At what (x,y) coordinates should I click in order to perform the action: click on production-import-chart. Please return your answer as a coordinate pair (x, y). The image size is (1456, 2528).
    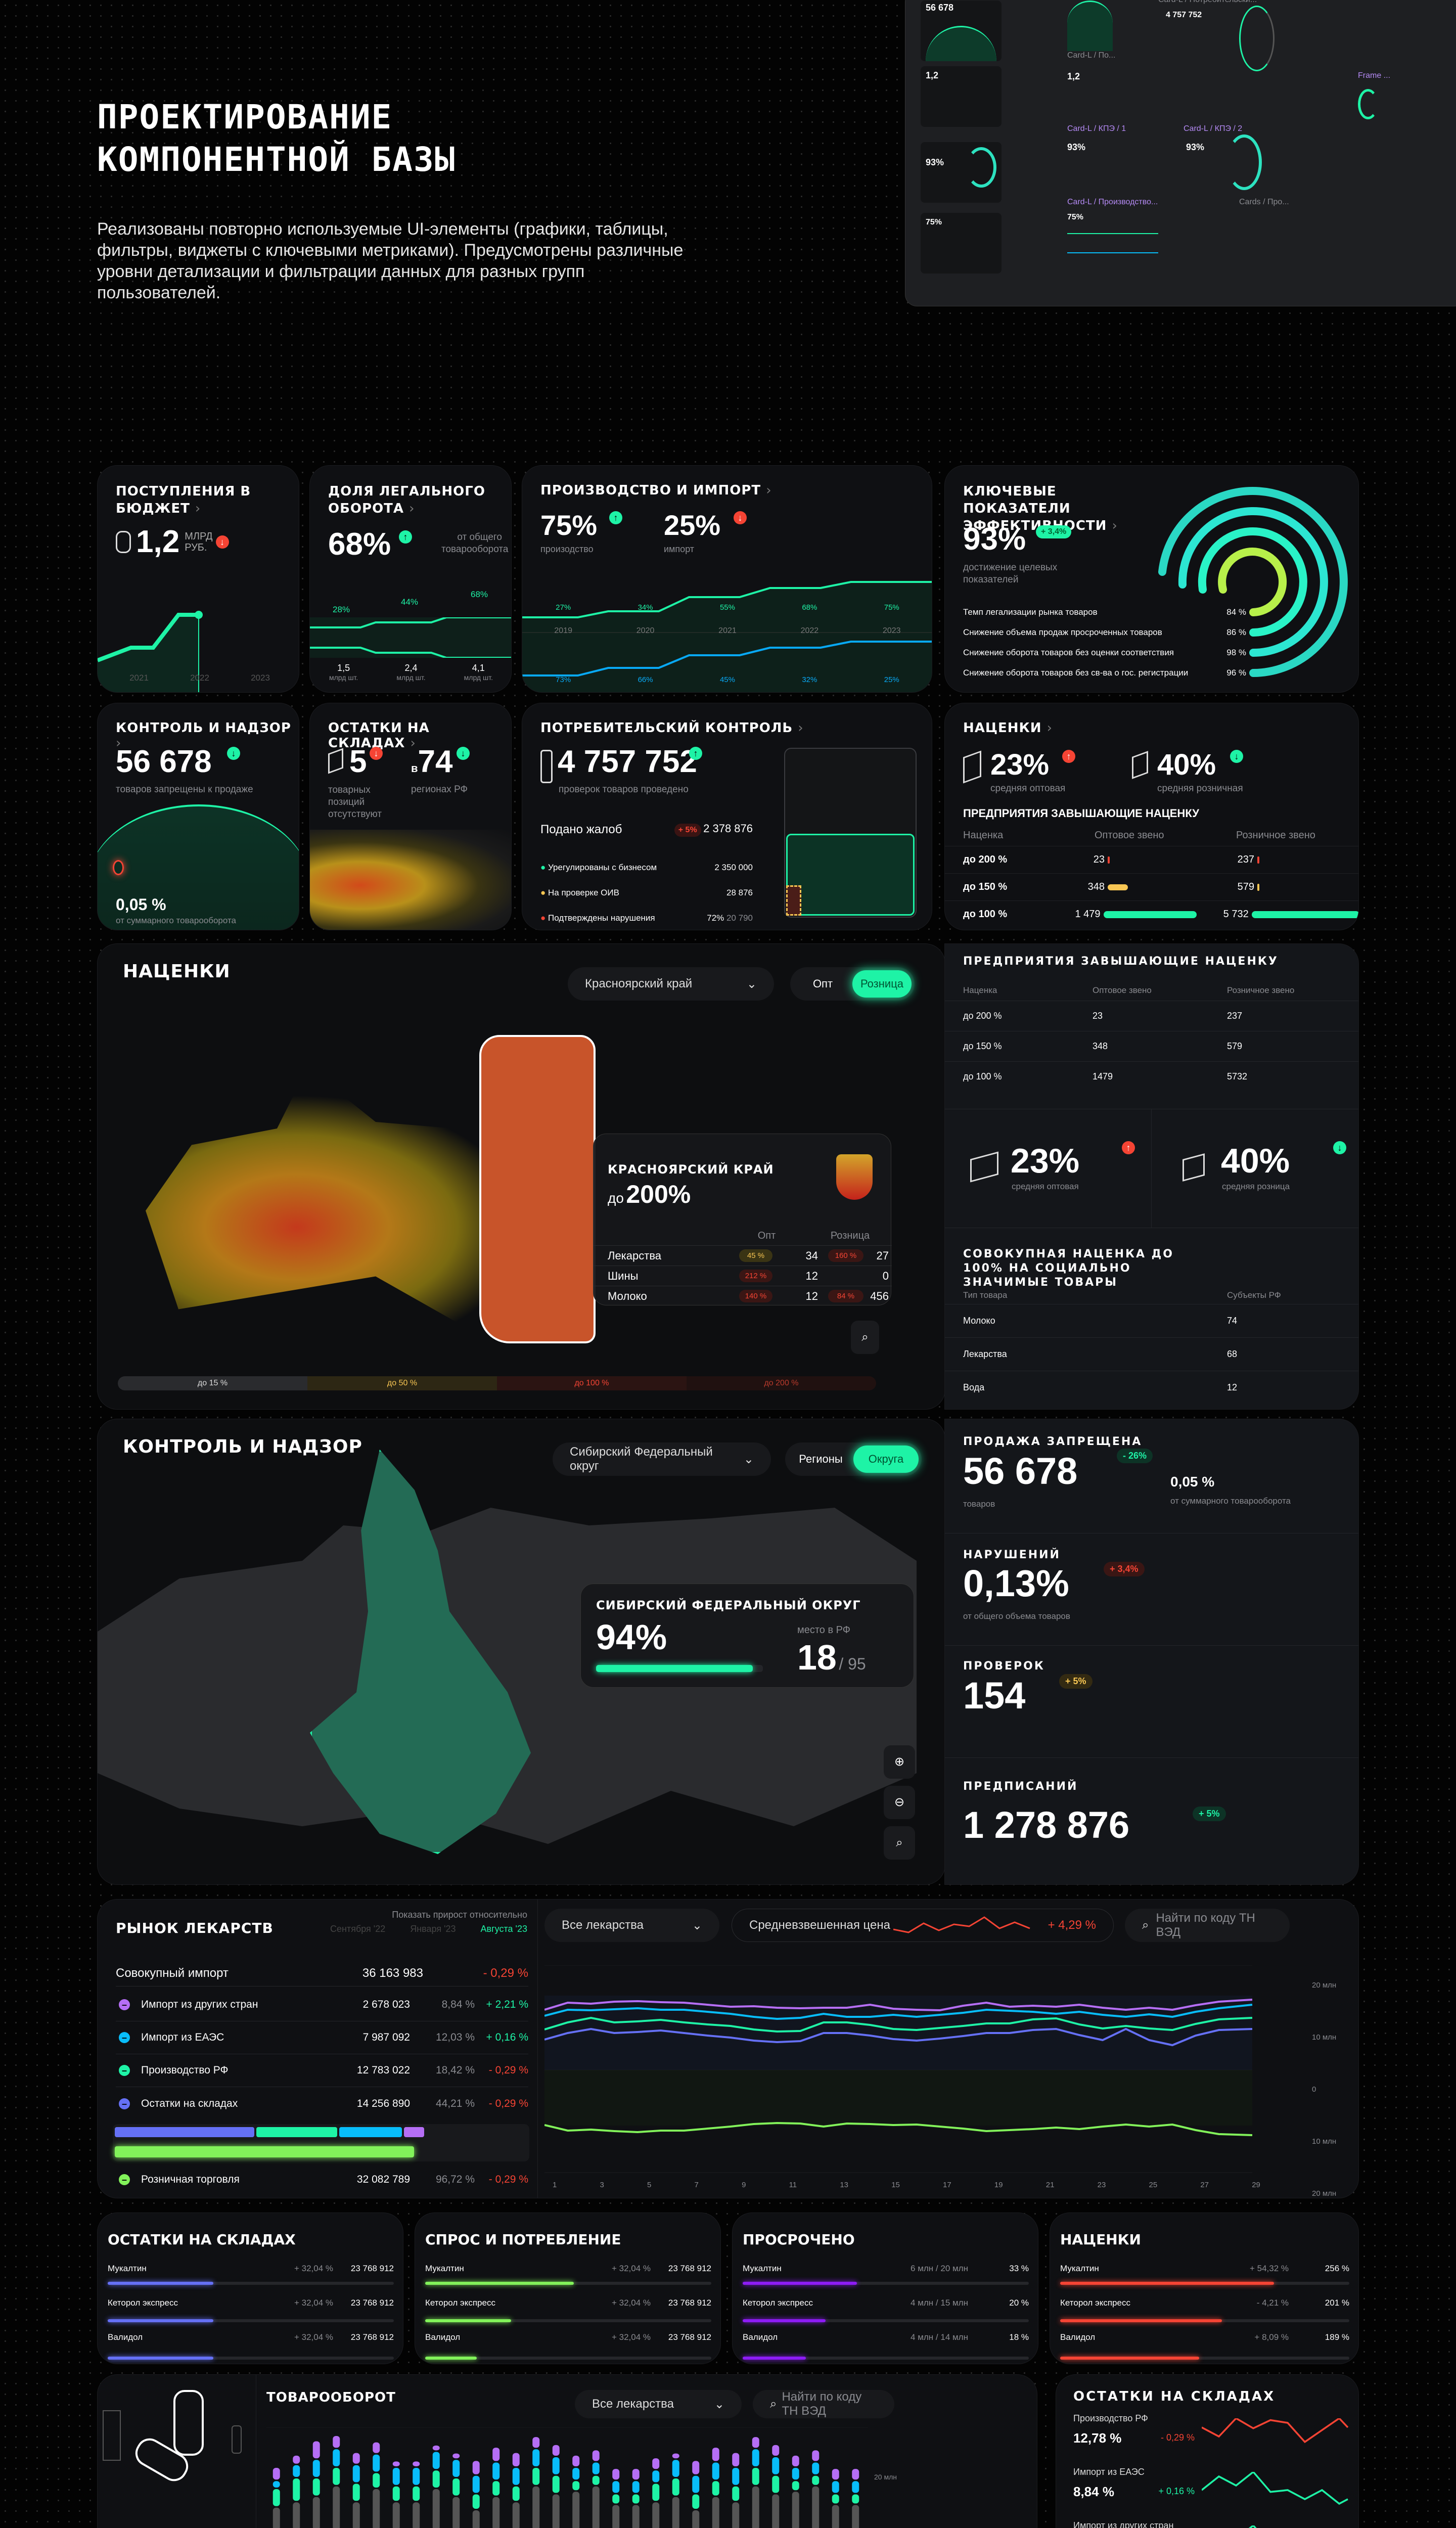
    Looking at the image, I should click on (727, 636).